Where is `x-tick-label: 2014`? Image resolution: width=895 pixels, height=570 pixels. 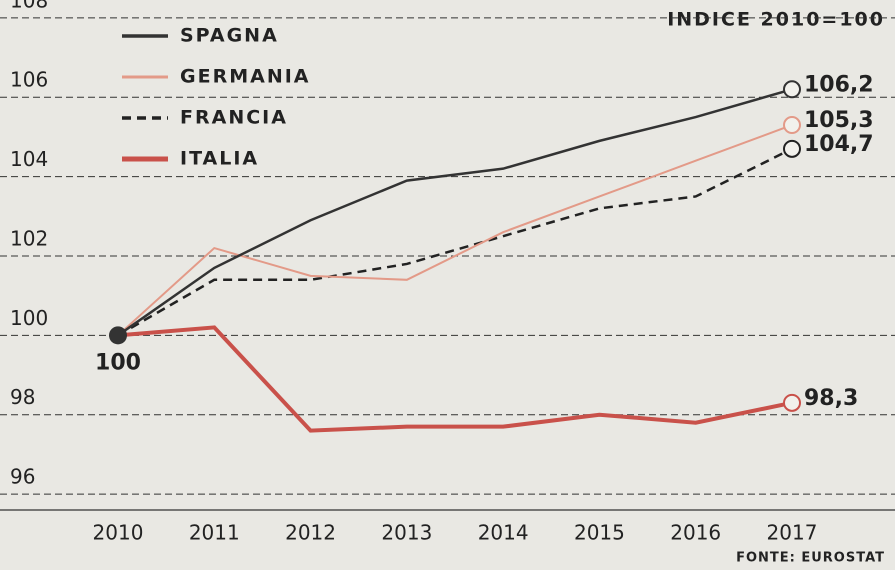
x-tick-label: 2014 is located at coordinates (503, 533).